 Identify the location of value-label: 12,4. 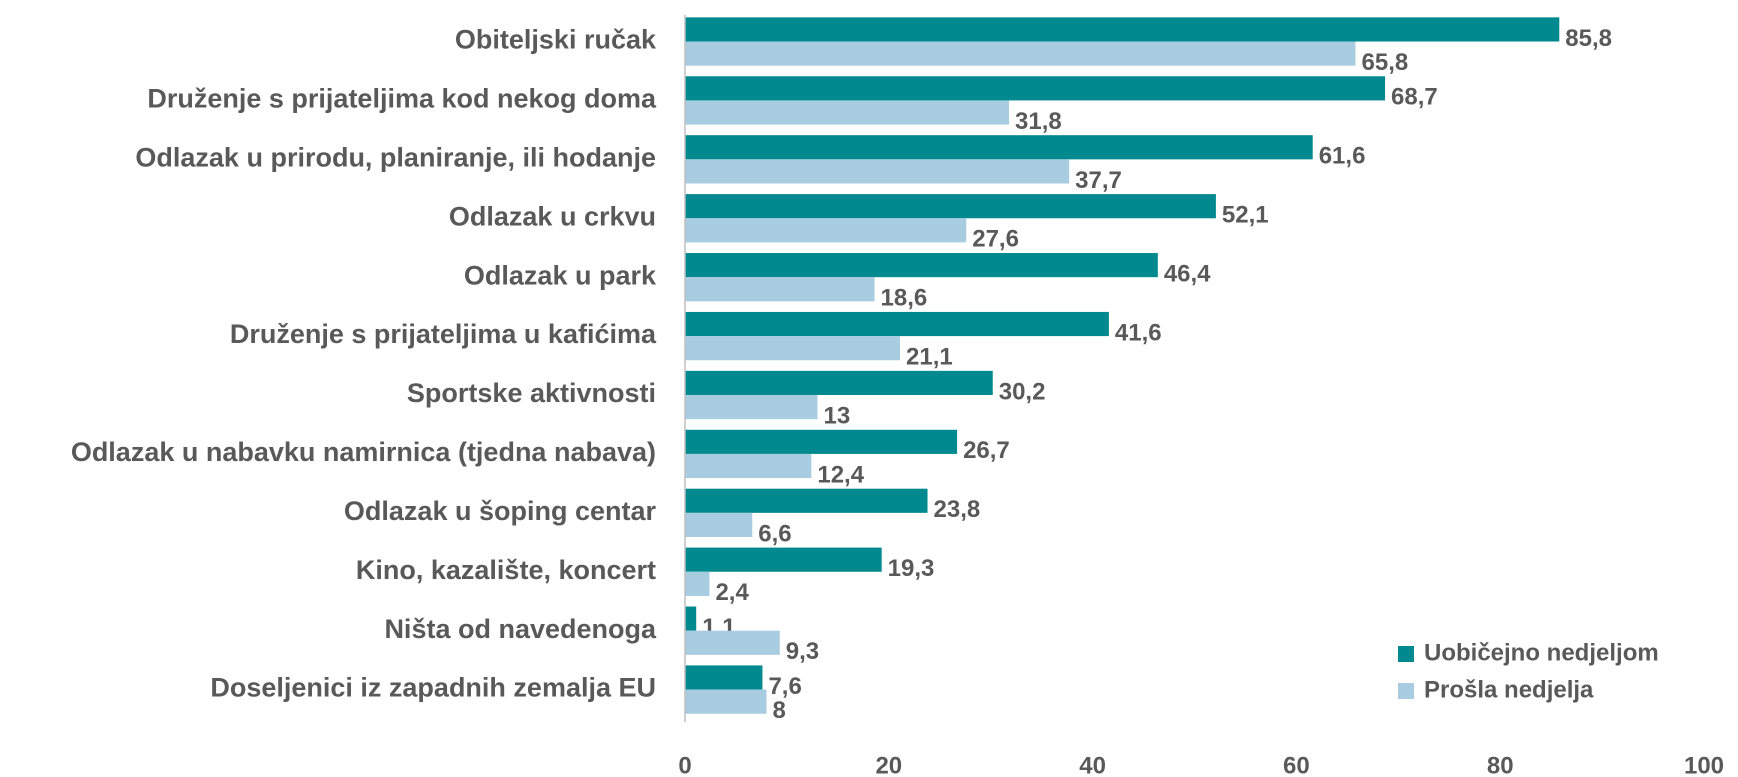
(840, 474).